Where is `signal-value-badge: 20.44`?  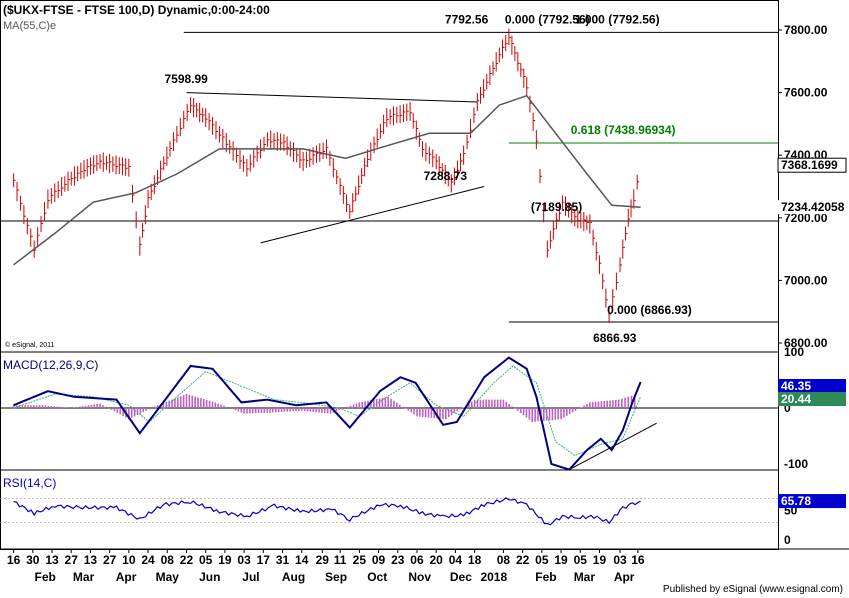 signal-value-badge: 20.44 is located at coordinates (796, 399).